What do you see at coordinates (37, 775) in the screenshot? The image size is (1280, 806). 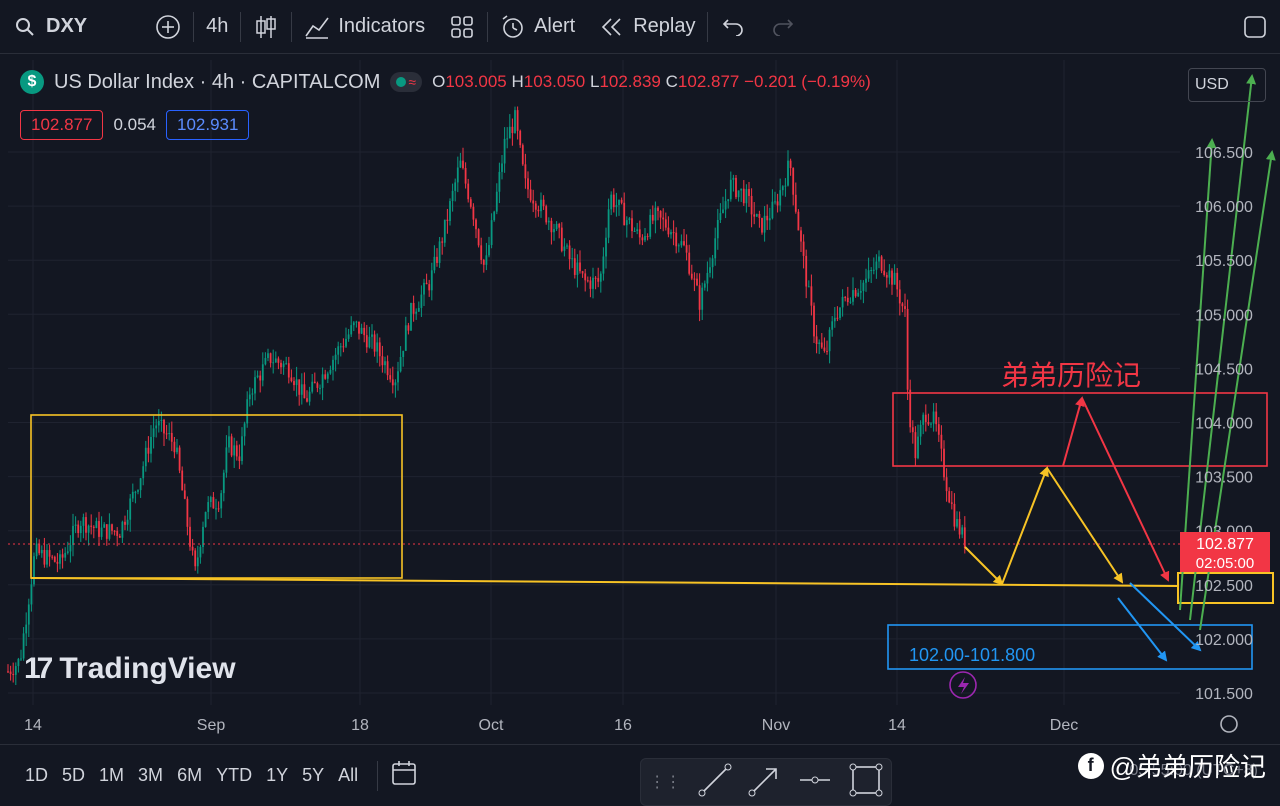 I see `range-1d: 1D` at bounding box center [37, 775].